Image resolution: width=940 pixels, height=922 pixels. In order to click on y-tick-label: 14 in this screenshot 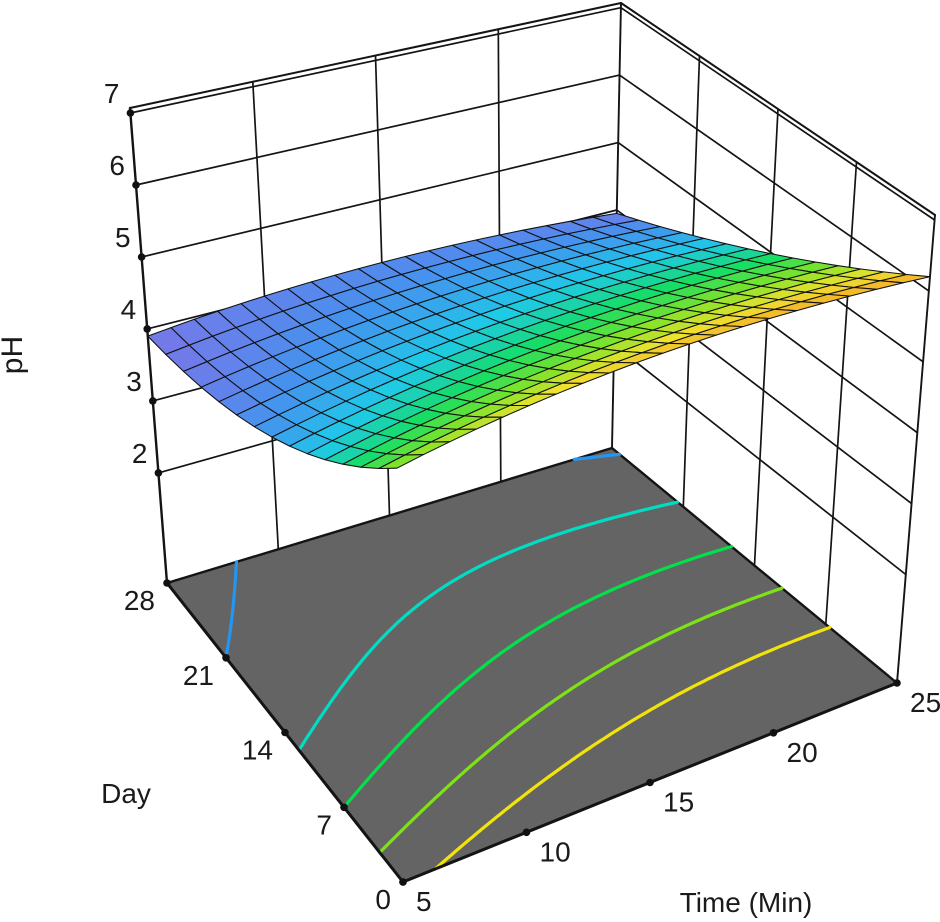, I will do `click(257, 750)`.